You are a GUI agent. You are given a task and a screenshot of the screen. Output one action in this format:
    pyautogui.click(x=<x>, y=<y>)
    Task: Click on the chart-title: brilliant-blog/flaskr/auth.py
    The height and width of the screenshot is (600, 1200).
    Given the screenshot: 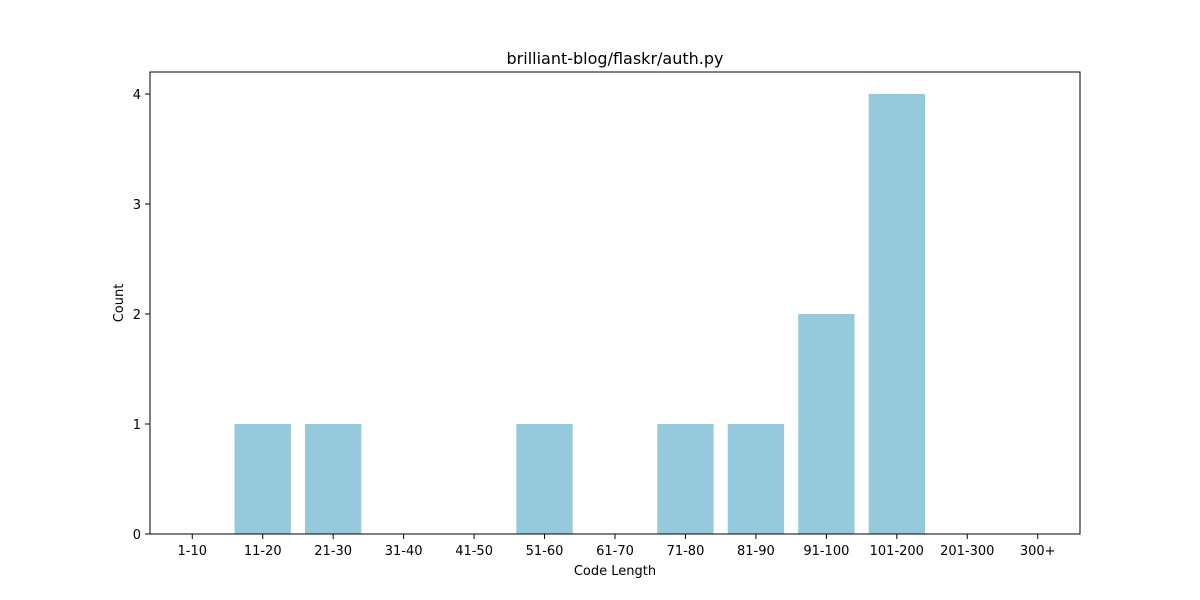 What is the action you would take?
    pyautogui.click(x=615, y=58)
    